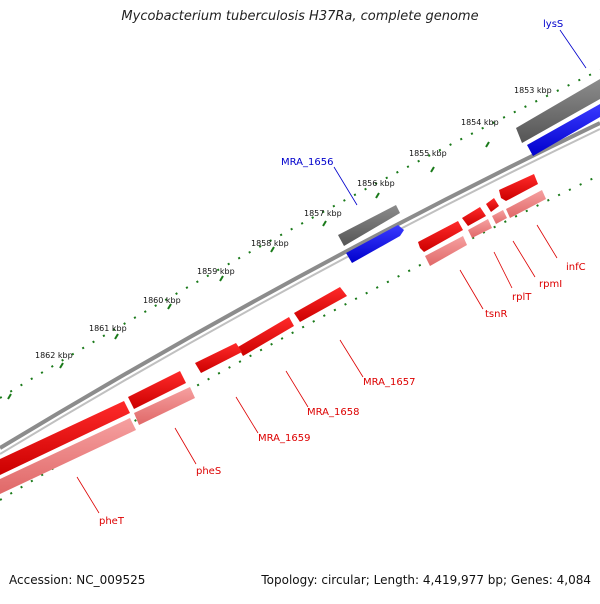  What do you see at coordinates (522, 297) in the screenshot?
I see `label-rplT: rplT` at bounding box center [522, 297].